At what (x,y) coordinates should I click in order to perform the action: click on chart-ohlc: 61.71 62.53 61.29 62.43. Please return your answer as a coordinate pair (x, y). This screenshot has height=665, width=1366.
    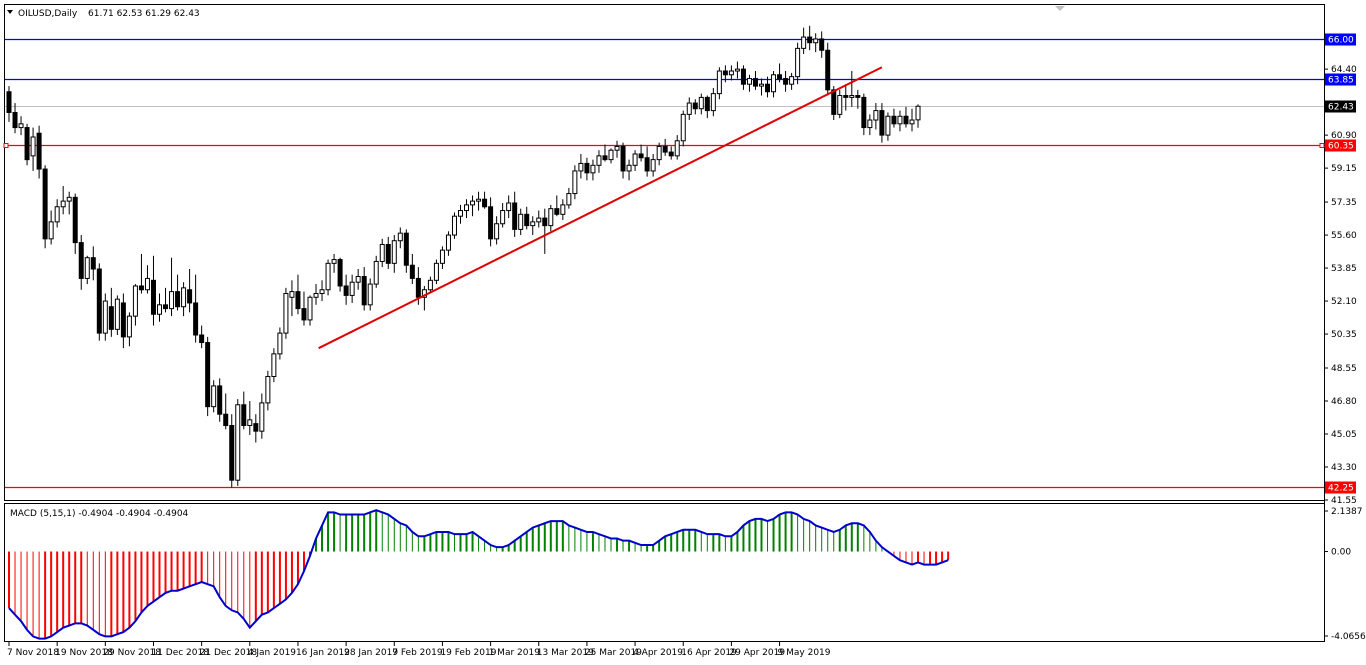
    Looking at the image, I should click on (144, 14).